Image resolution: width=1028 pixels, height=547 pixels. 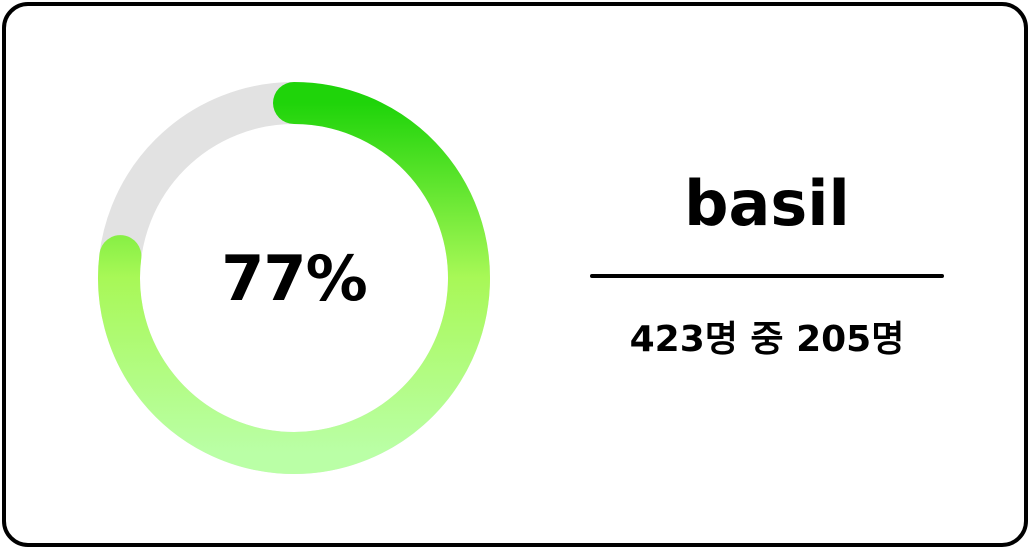 I want to click on count-text: 423명 중 205명, so click(x=767, y=339).